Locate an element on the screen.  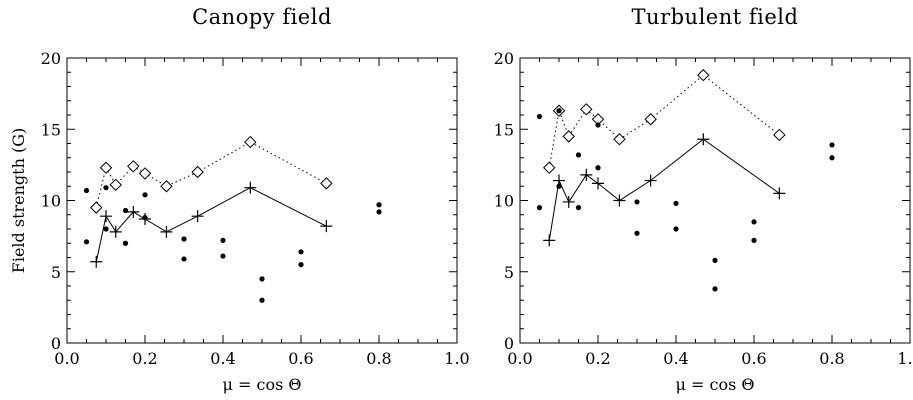
canopy-xtick-label: 0.4 is located at coordinates (222, 358).